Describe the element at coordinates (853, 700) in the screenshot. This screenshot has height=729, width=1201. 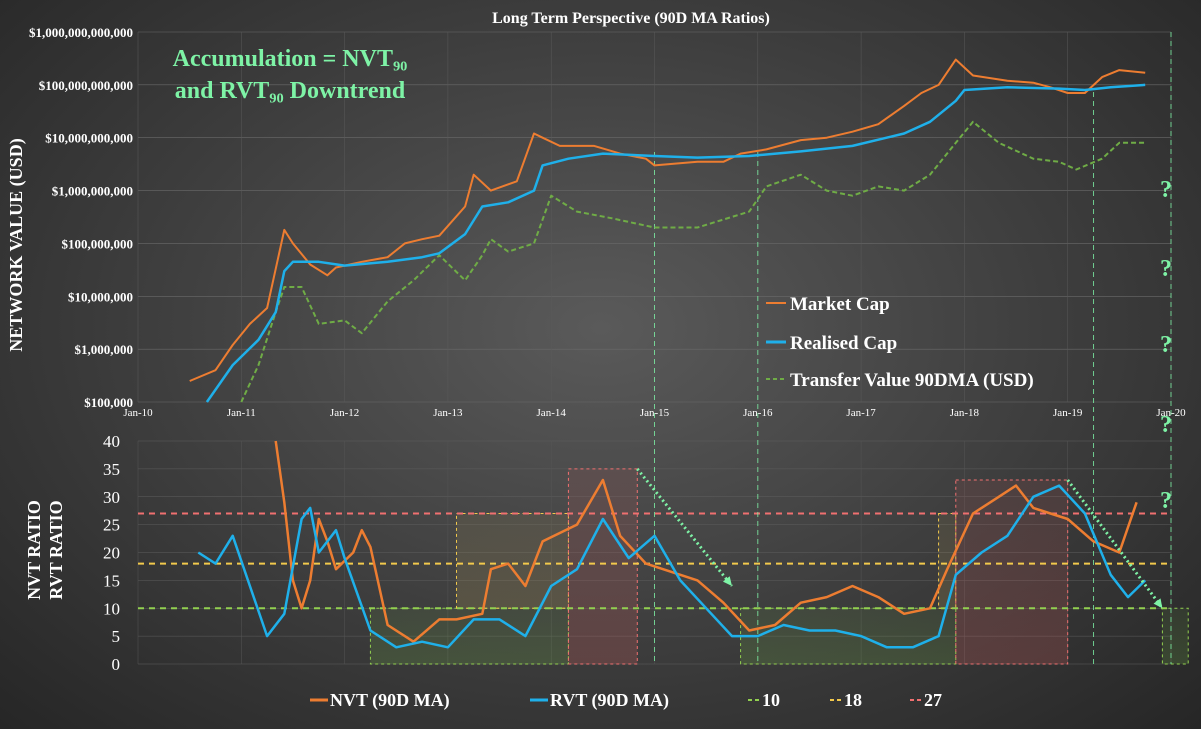
I see `legend-label-18: 18` at that location.